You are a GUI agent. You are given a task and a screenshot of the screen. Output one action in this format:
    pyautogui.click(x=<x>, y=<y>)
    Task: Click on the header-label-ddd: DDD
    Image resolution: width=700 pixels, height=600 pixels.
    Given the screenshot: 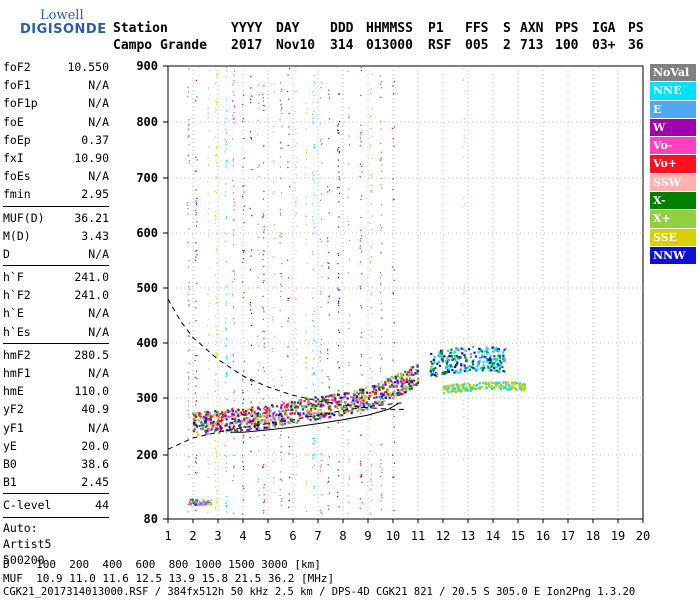 What is the action you would take?
    pyautogui.click(x=342, y=28)
    